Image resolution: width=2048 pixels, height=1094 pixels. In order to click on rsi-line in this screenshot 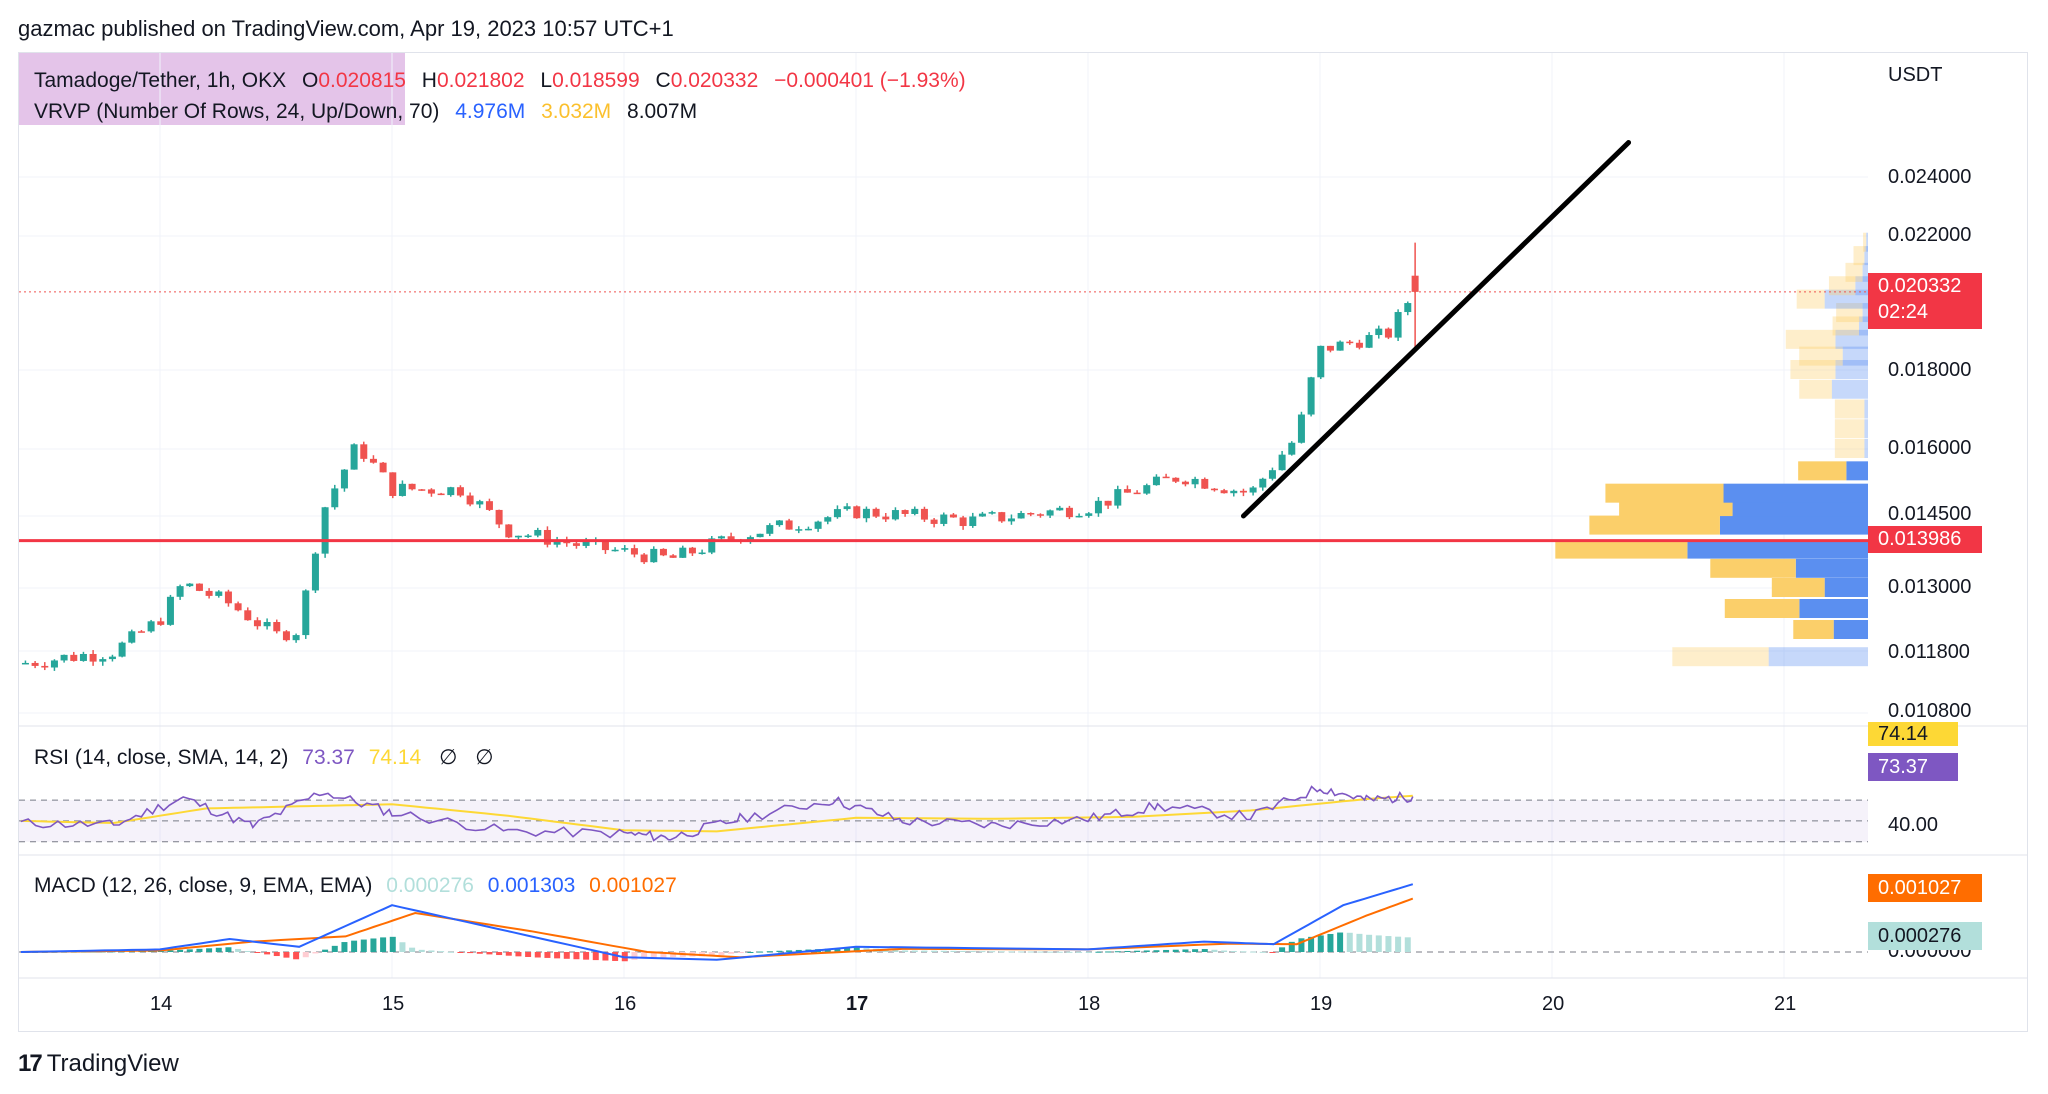, I will do `click(717, 813)`.